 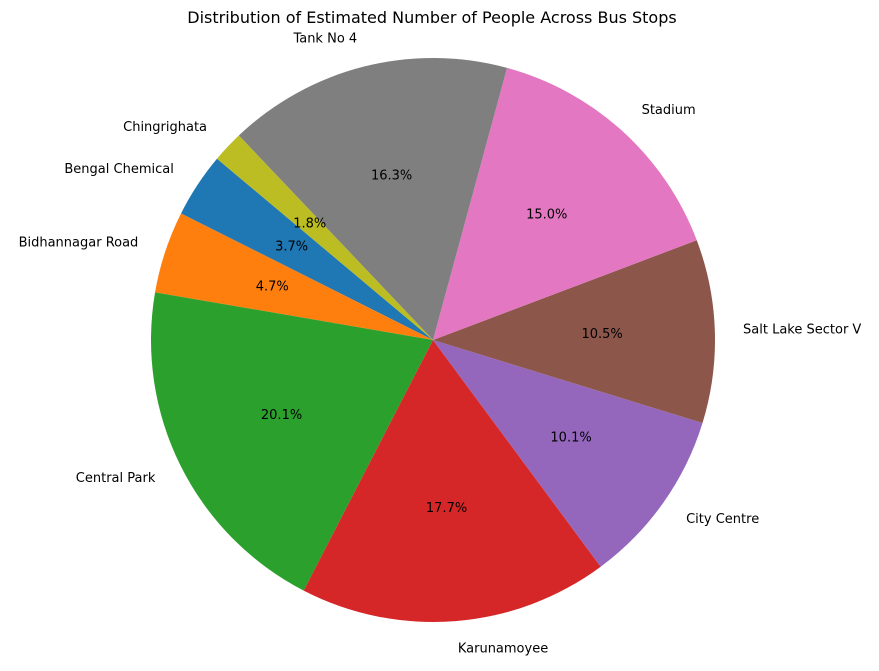 I want to click on percent-label-chingrighata: 1.8%, so click(x=309, y=224).